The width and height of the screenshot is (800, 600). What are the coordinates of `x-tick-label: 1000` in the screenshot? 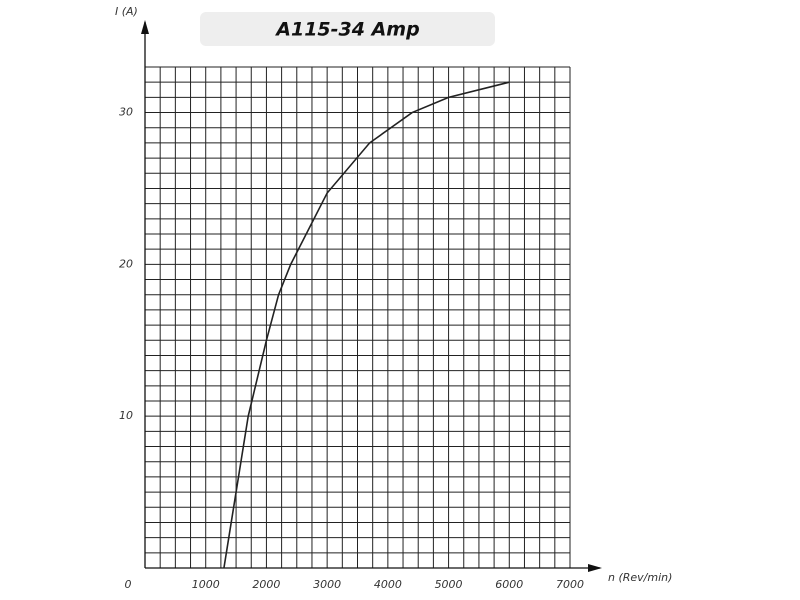 It's located at (206, 584).